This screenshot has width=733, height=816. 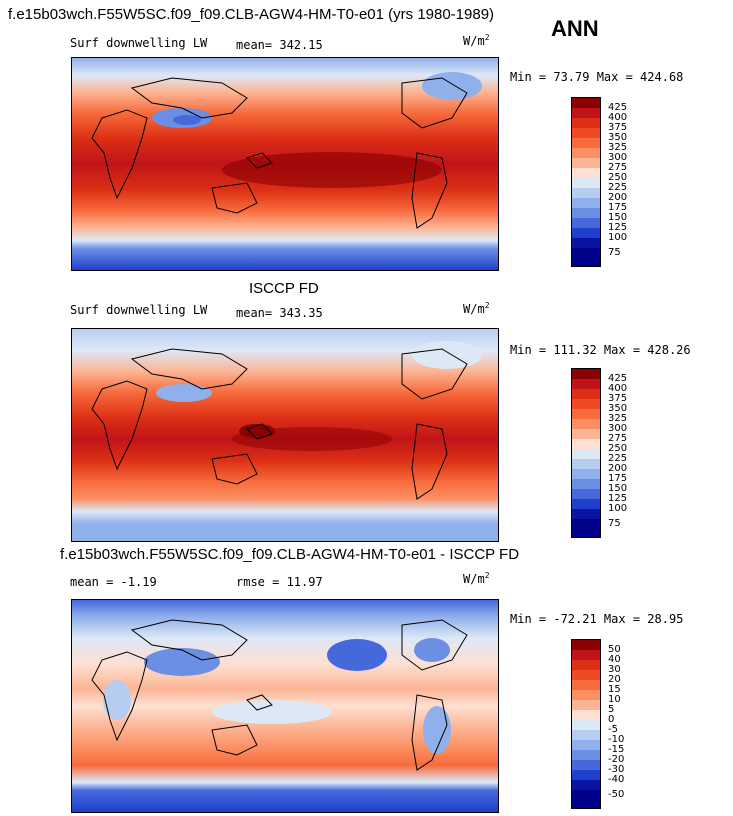 I want to click on panel1-tick-label: 400, so click(x=618, y=117).